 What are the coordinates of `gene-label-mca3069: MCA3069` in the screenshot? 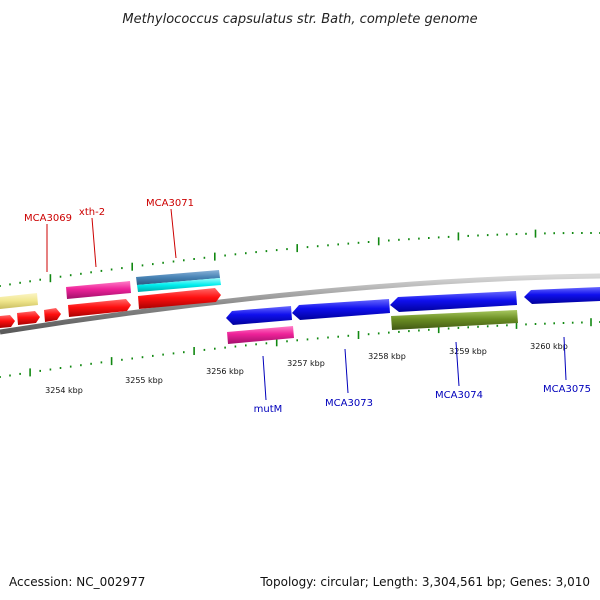 It's located at (48, 218).